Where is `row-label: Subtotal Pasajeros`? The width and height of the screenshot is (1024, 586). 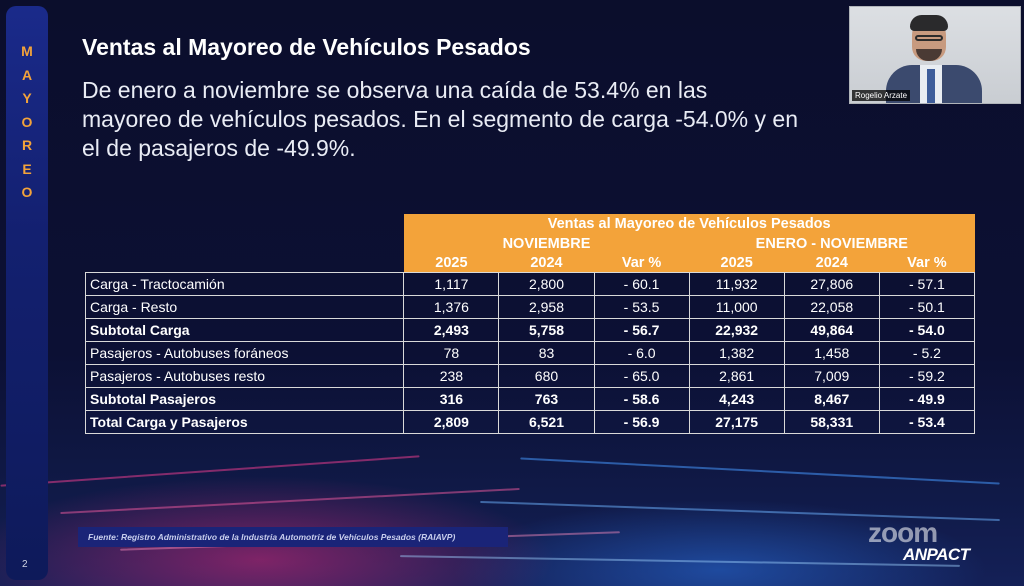 row-label: Subtotal Pasajeros is located at coordinates (244, 399).